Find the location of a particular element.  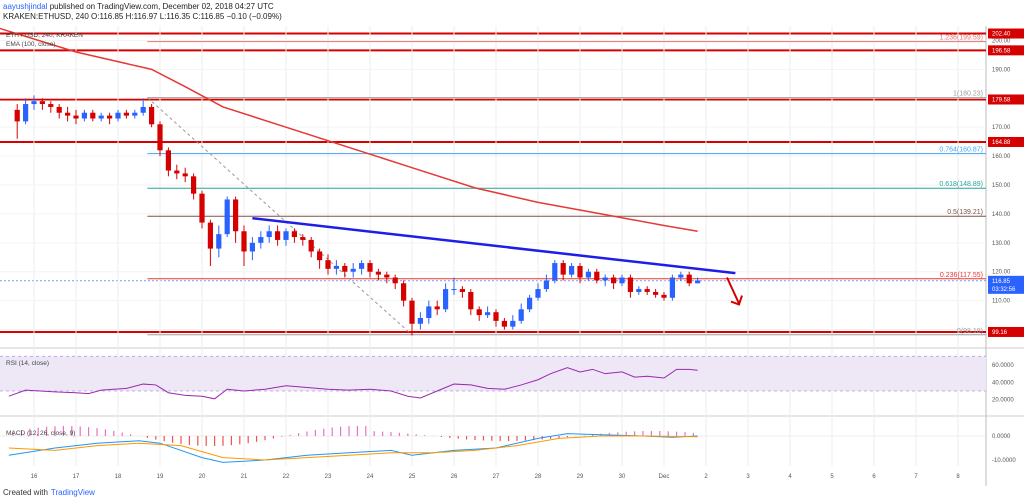

rsi-band is located at coordinates (493, 373).